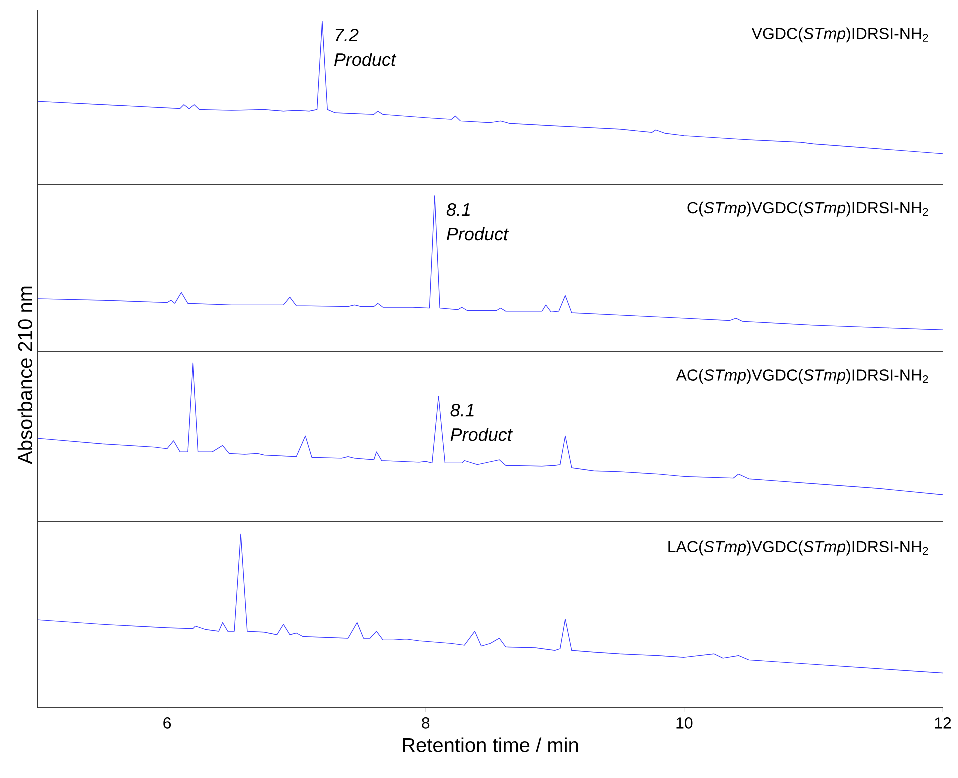  What do you see at coordinates (840, 35) in the screenshot?
I see `chart-title: VGDC(STmp)IDRSI-NH$_{2}$` at bounding box center [840, 35].